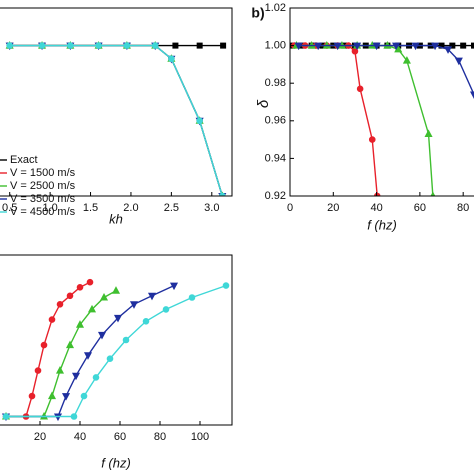  What do you see at coordinates (275, 158) in the screenshot?
I see `y-tick-label: 0.94` at bounding box center [275, 158].